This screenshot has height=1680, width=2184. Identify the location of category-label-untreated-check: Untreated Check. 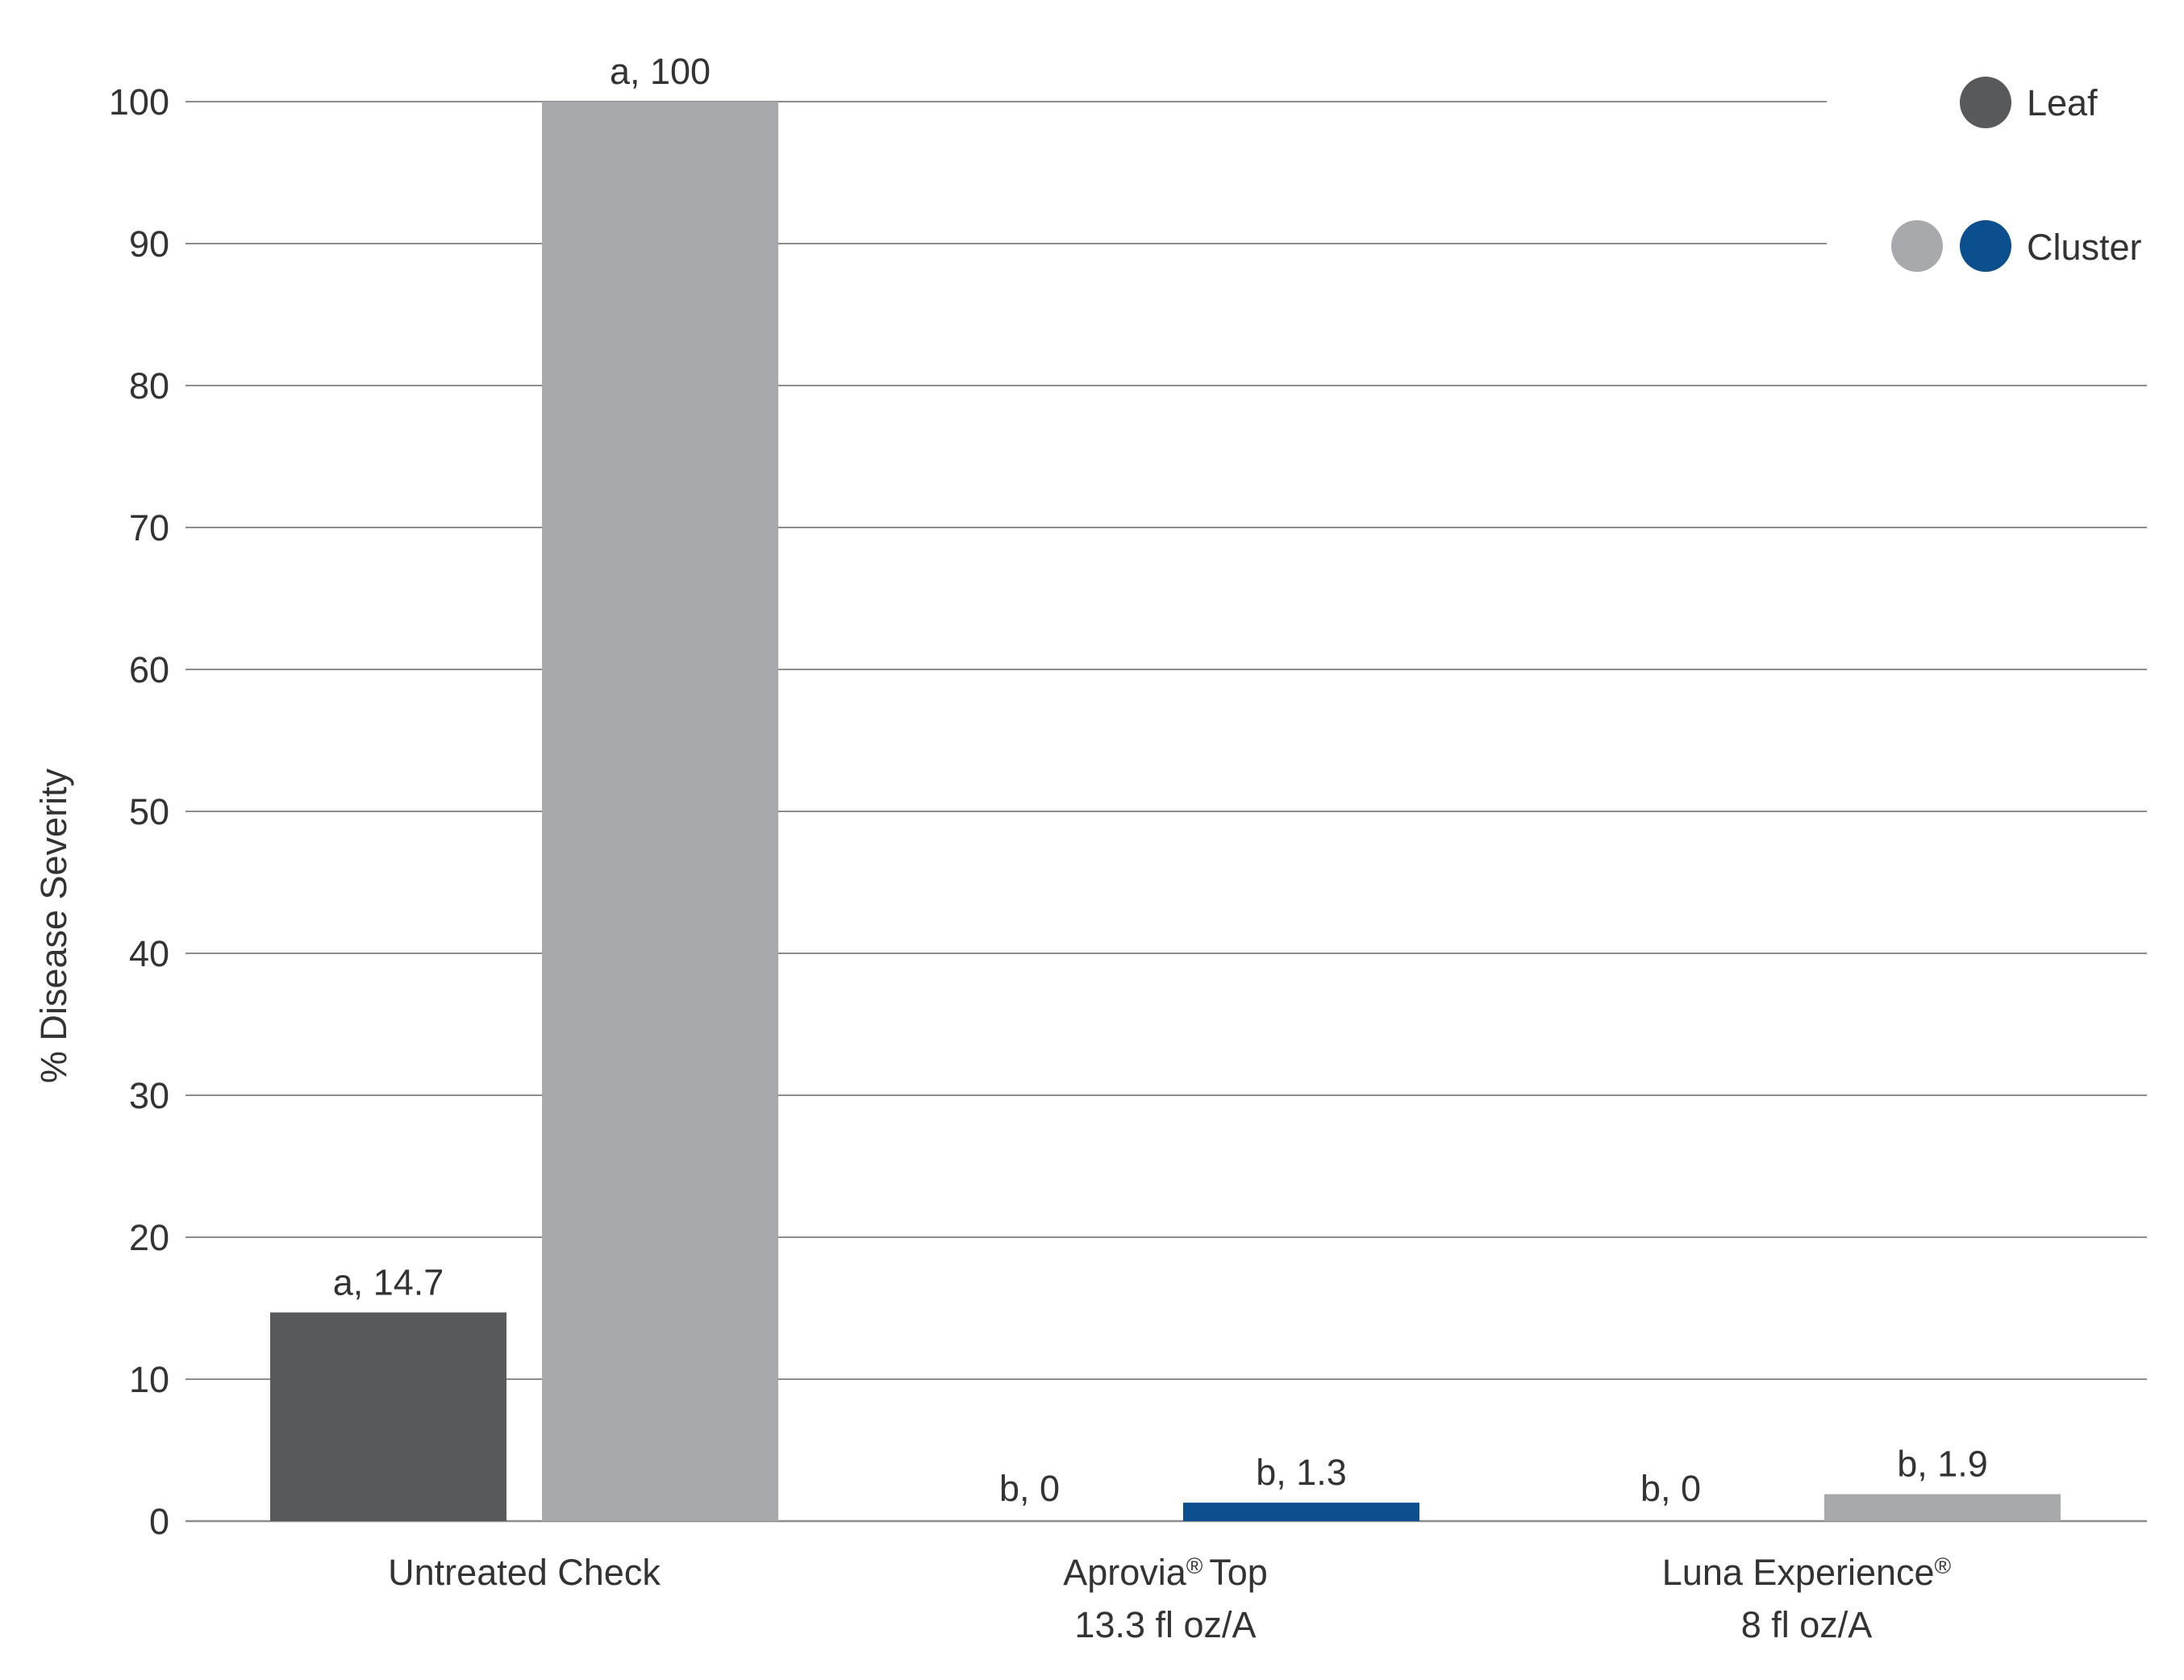
(524, 1573).